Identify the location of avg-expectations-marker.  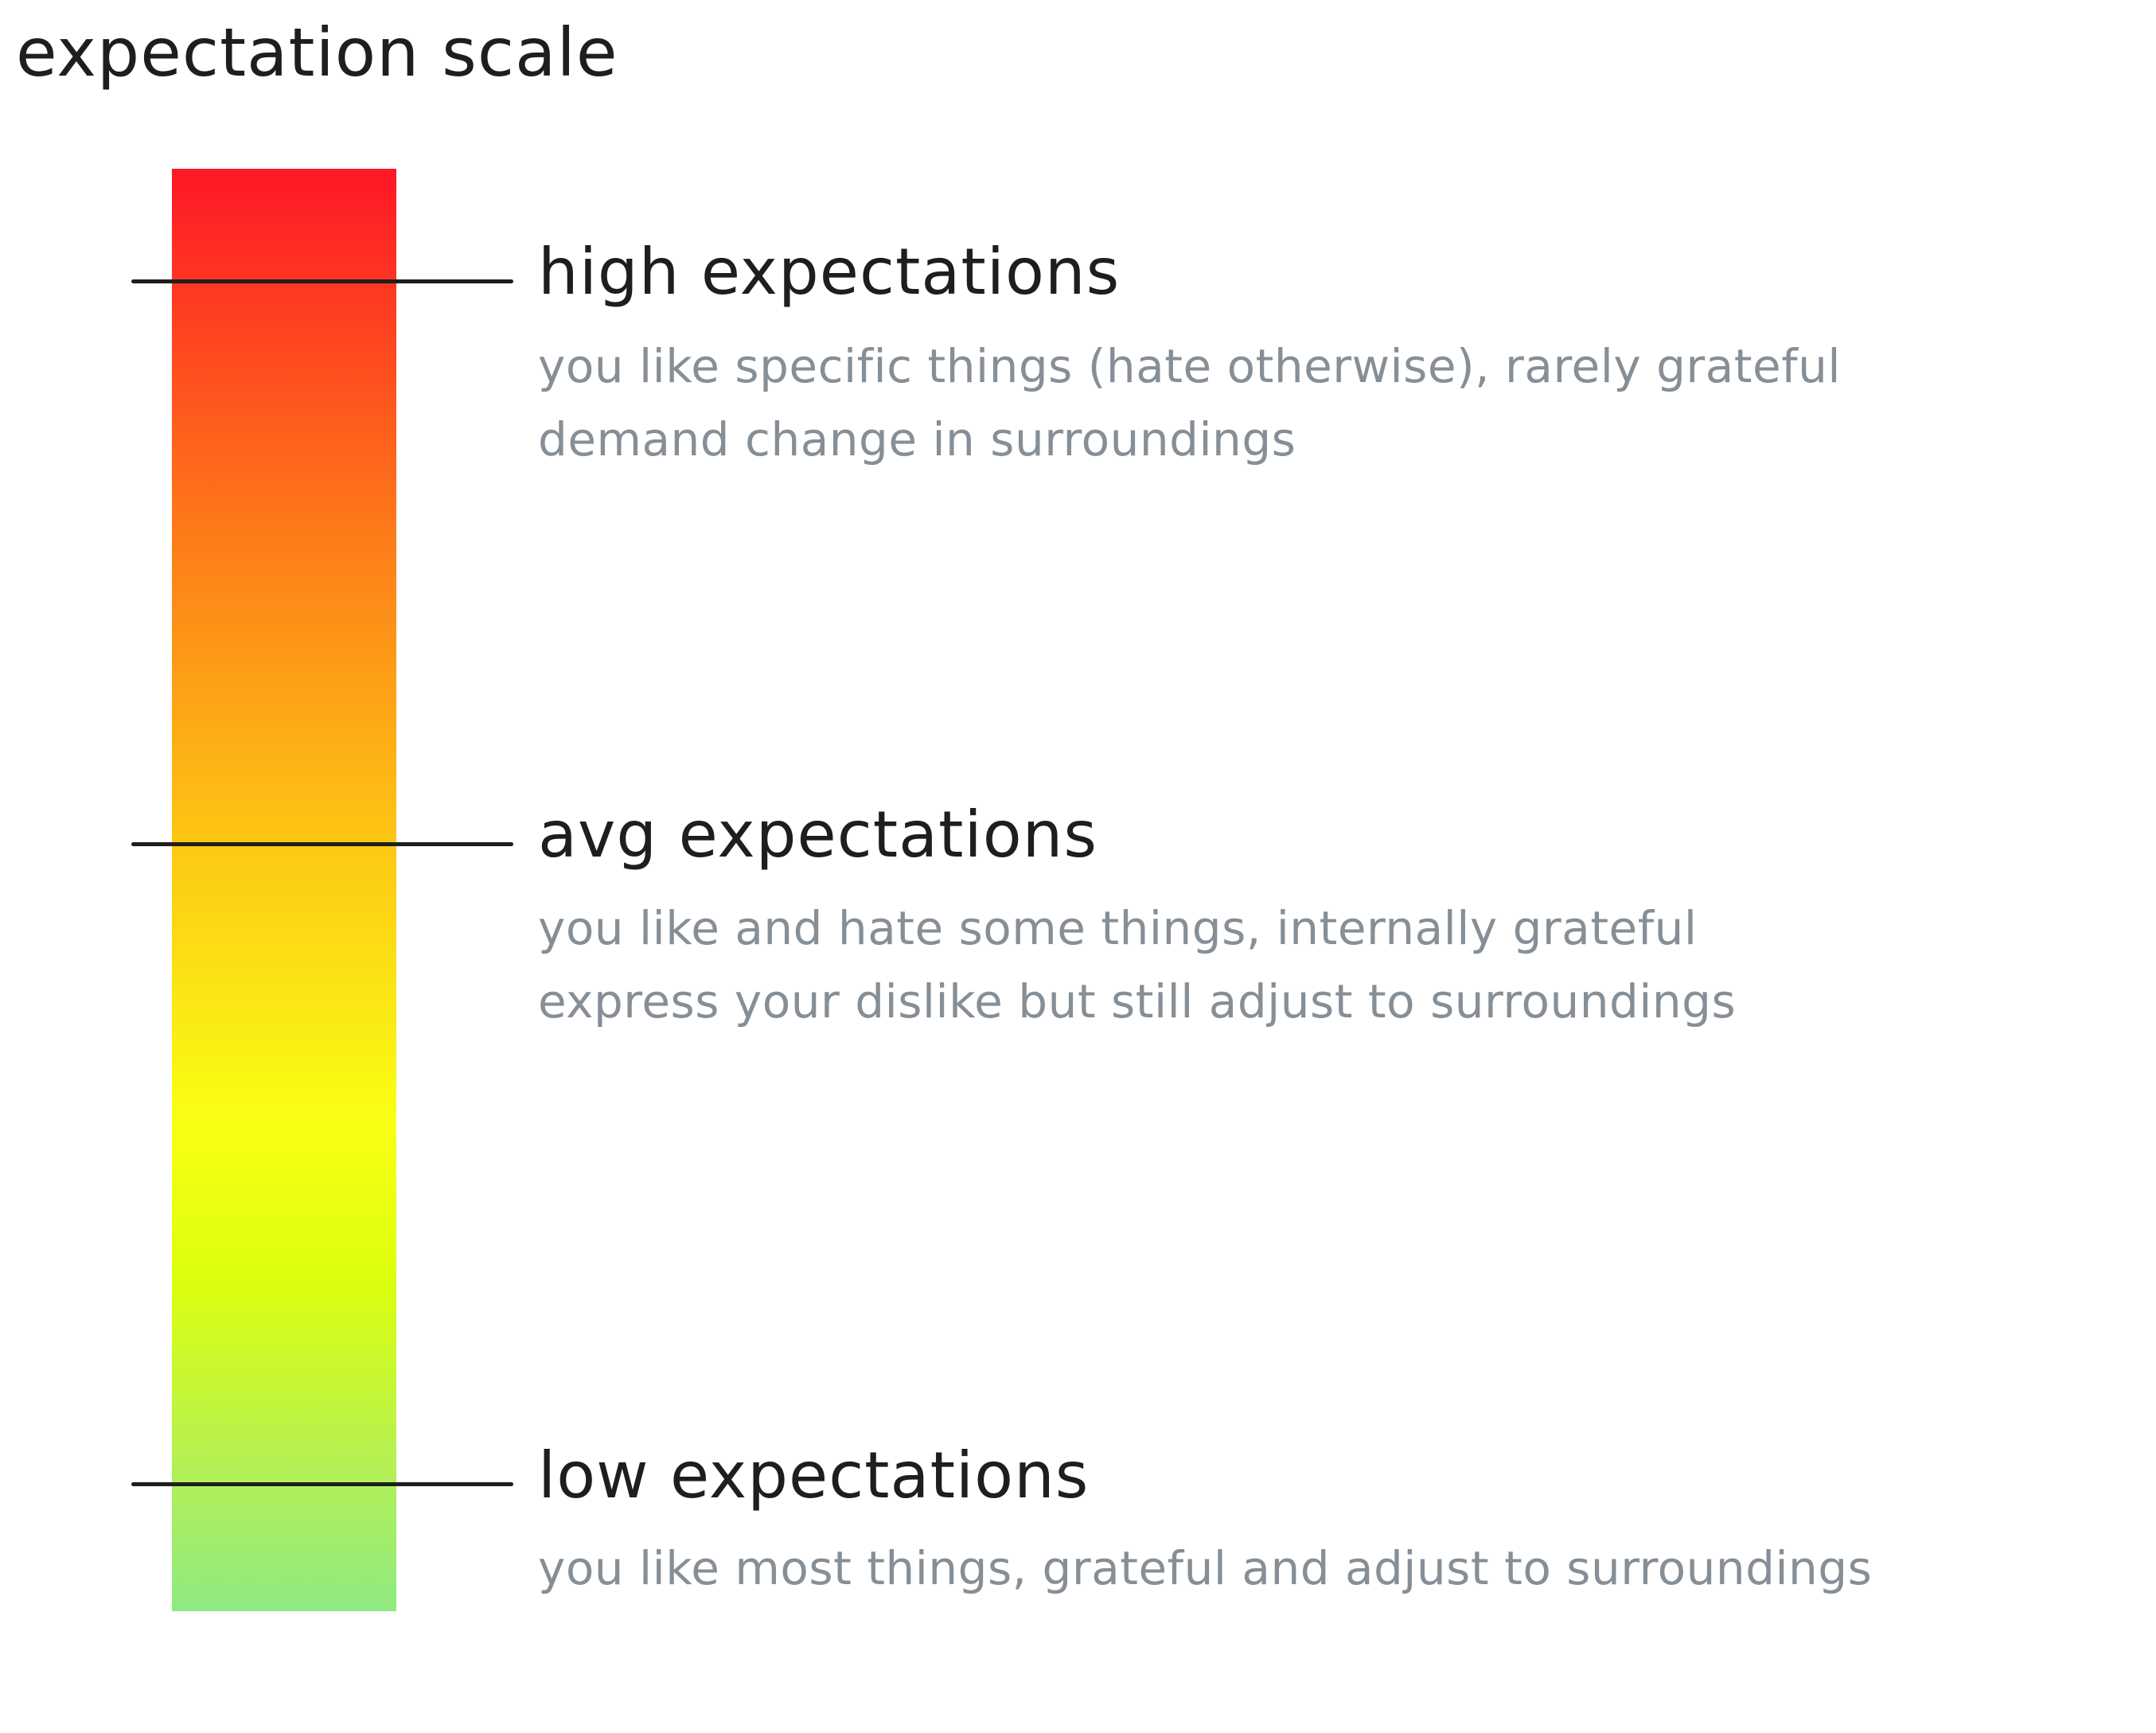
(322, 844).